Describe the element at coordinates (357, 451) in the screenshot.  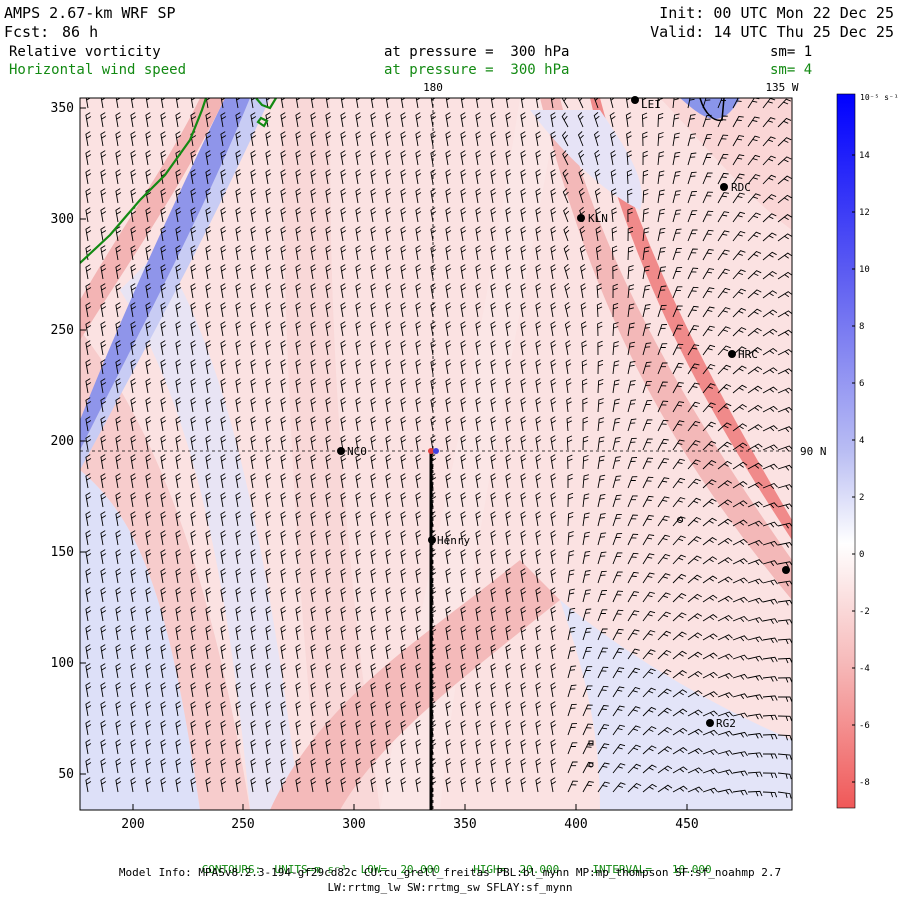
I see `station-label-nco: NCO` at that location.